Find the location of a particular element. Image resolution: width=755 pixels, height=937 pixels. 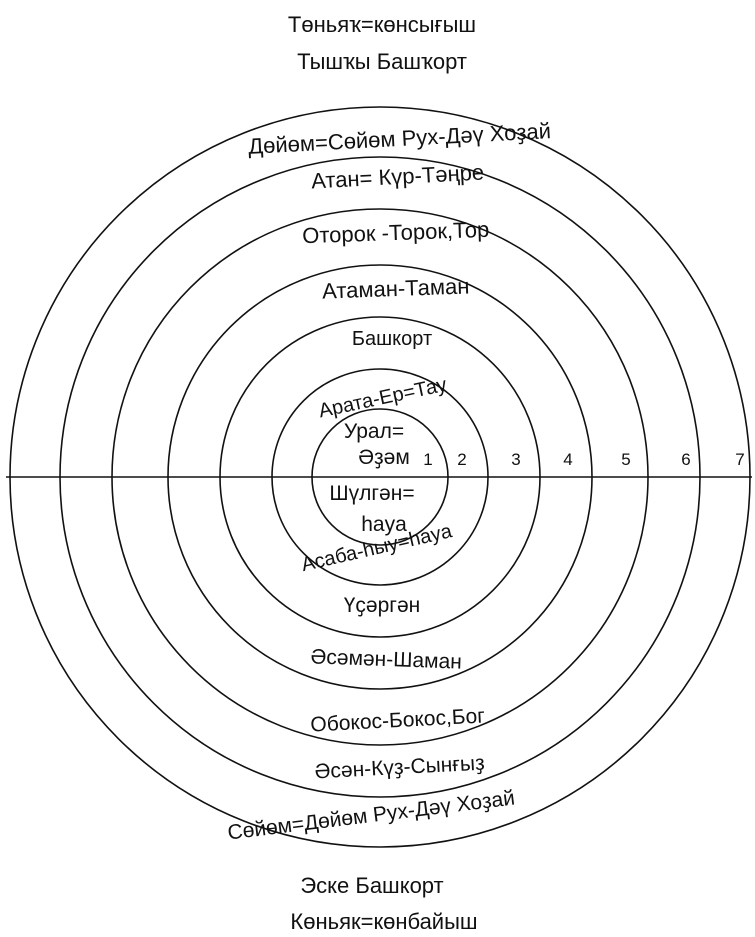

upper-label-ring2: Арата-Ер=Тау is located at coordinates (383, 398).